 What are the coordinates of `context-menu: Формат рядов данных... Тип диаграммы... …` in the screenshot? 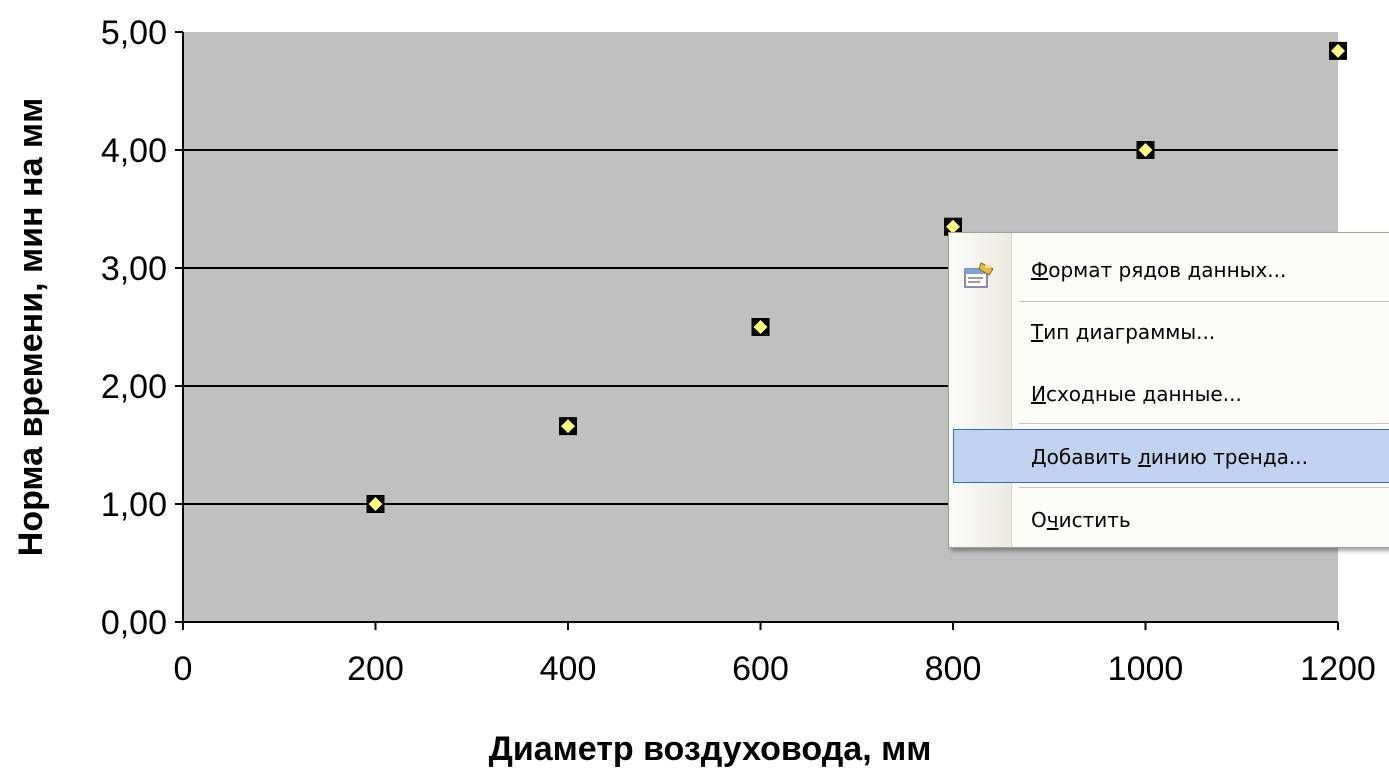 It's located at (1168, 390).